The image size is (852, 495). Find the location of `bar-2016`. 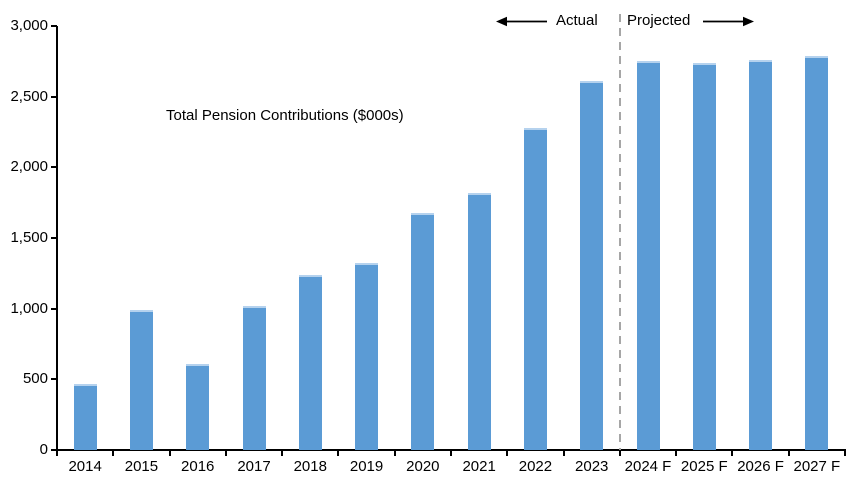

bar-2016 is located at coordinates (198, 406).